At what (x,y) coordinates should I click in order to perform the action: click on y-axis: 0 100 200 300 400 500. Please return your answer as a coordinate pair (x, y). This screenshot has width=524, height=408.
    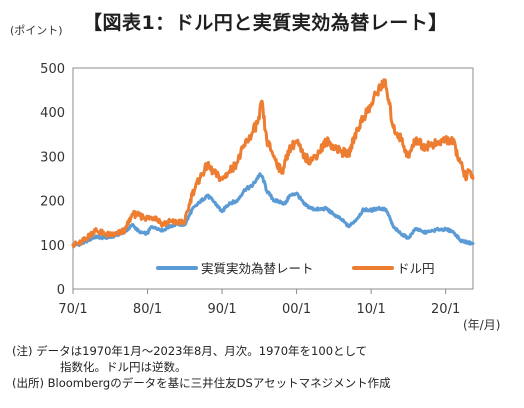
    Looking at the image, I should click on (52, 180).